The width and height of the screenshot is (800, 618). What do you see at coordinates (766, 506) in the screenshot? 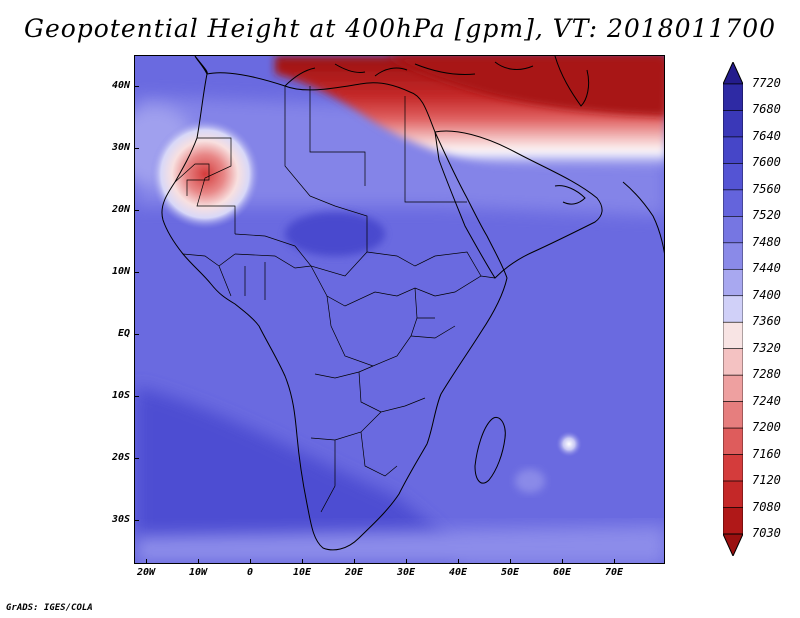
I see `colorbar-tick-label: 7080` at bounding box center [766, 506].